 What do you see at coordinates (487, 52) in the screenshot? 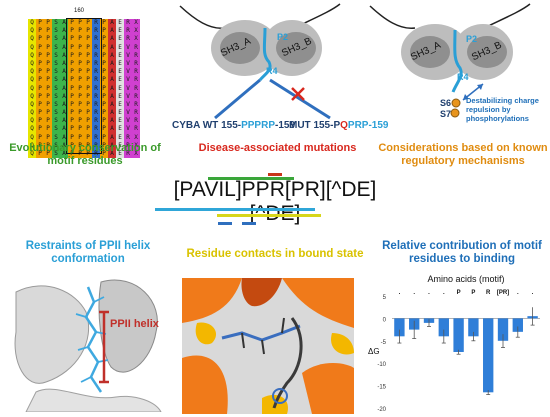
I see `sh3b-inner` at bounding box center [487, 52].